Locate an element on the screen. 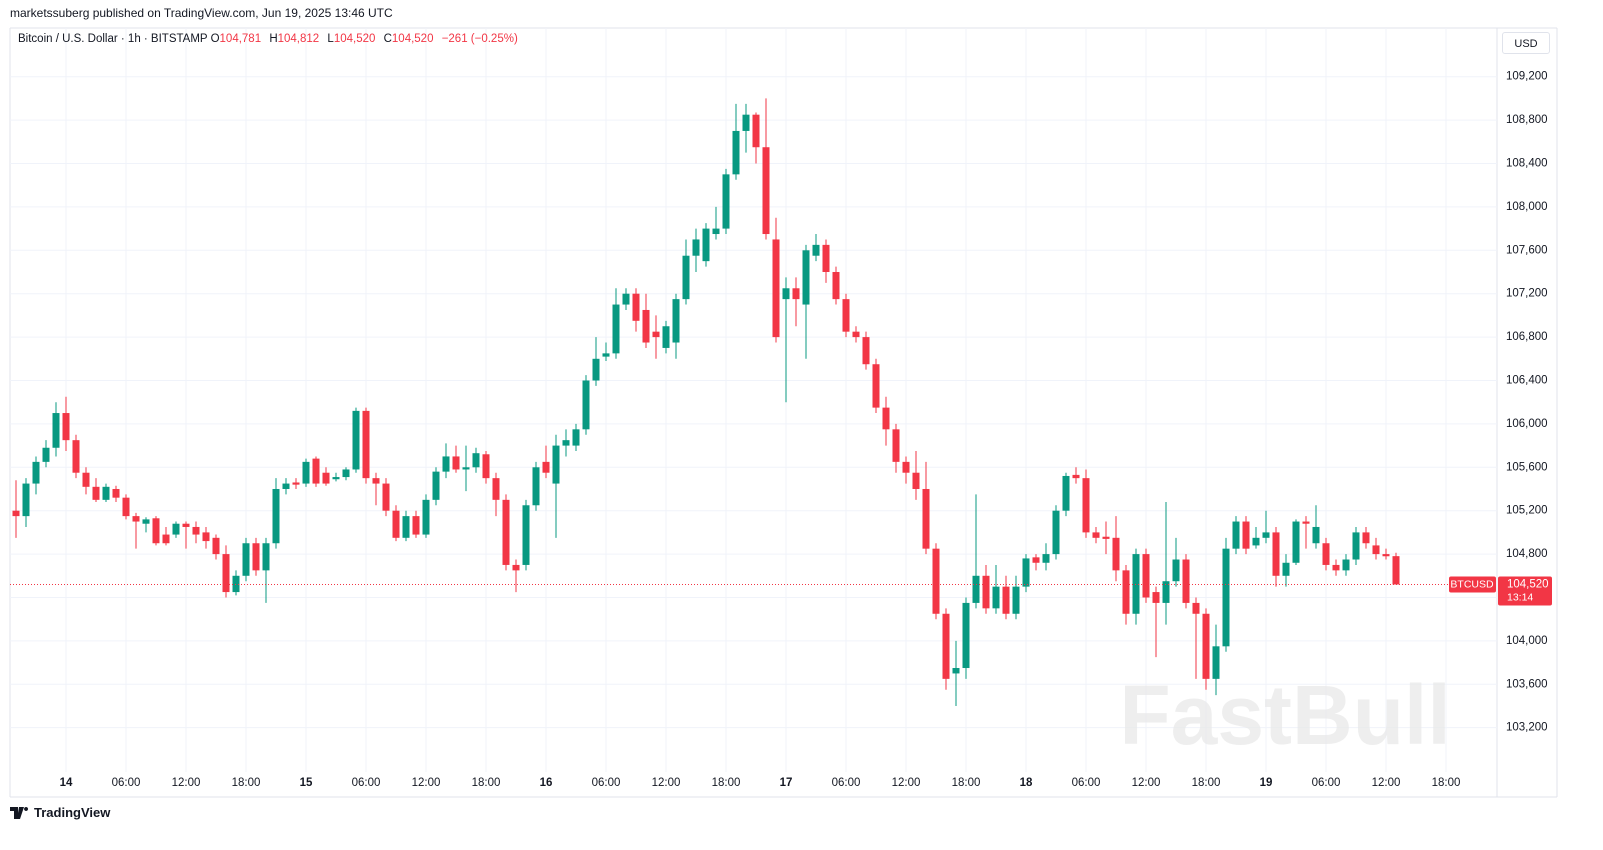 This screenshot has height=850, width=1603. ohlc-value: 104,812 is located at coordinates (298, 39).